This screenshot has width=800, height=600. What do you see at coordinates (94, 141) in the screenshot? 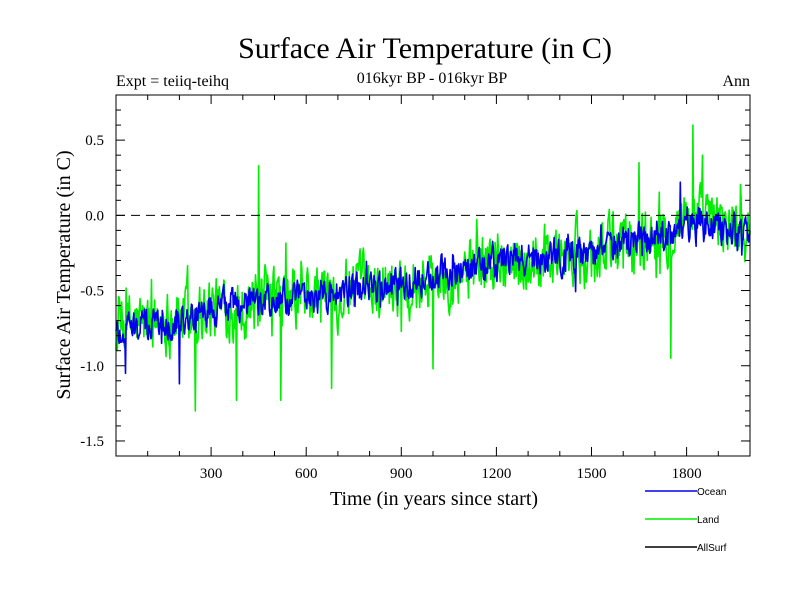
I see `y-tick-label: 0.5` at bounding box center [94, 141].